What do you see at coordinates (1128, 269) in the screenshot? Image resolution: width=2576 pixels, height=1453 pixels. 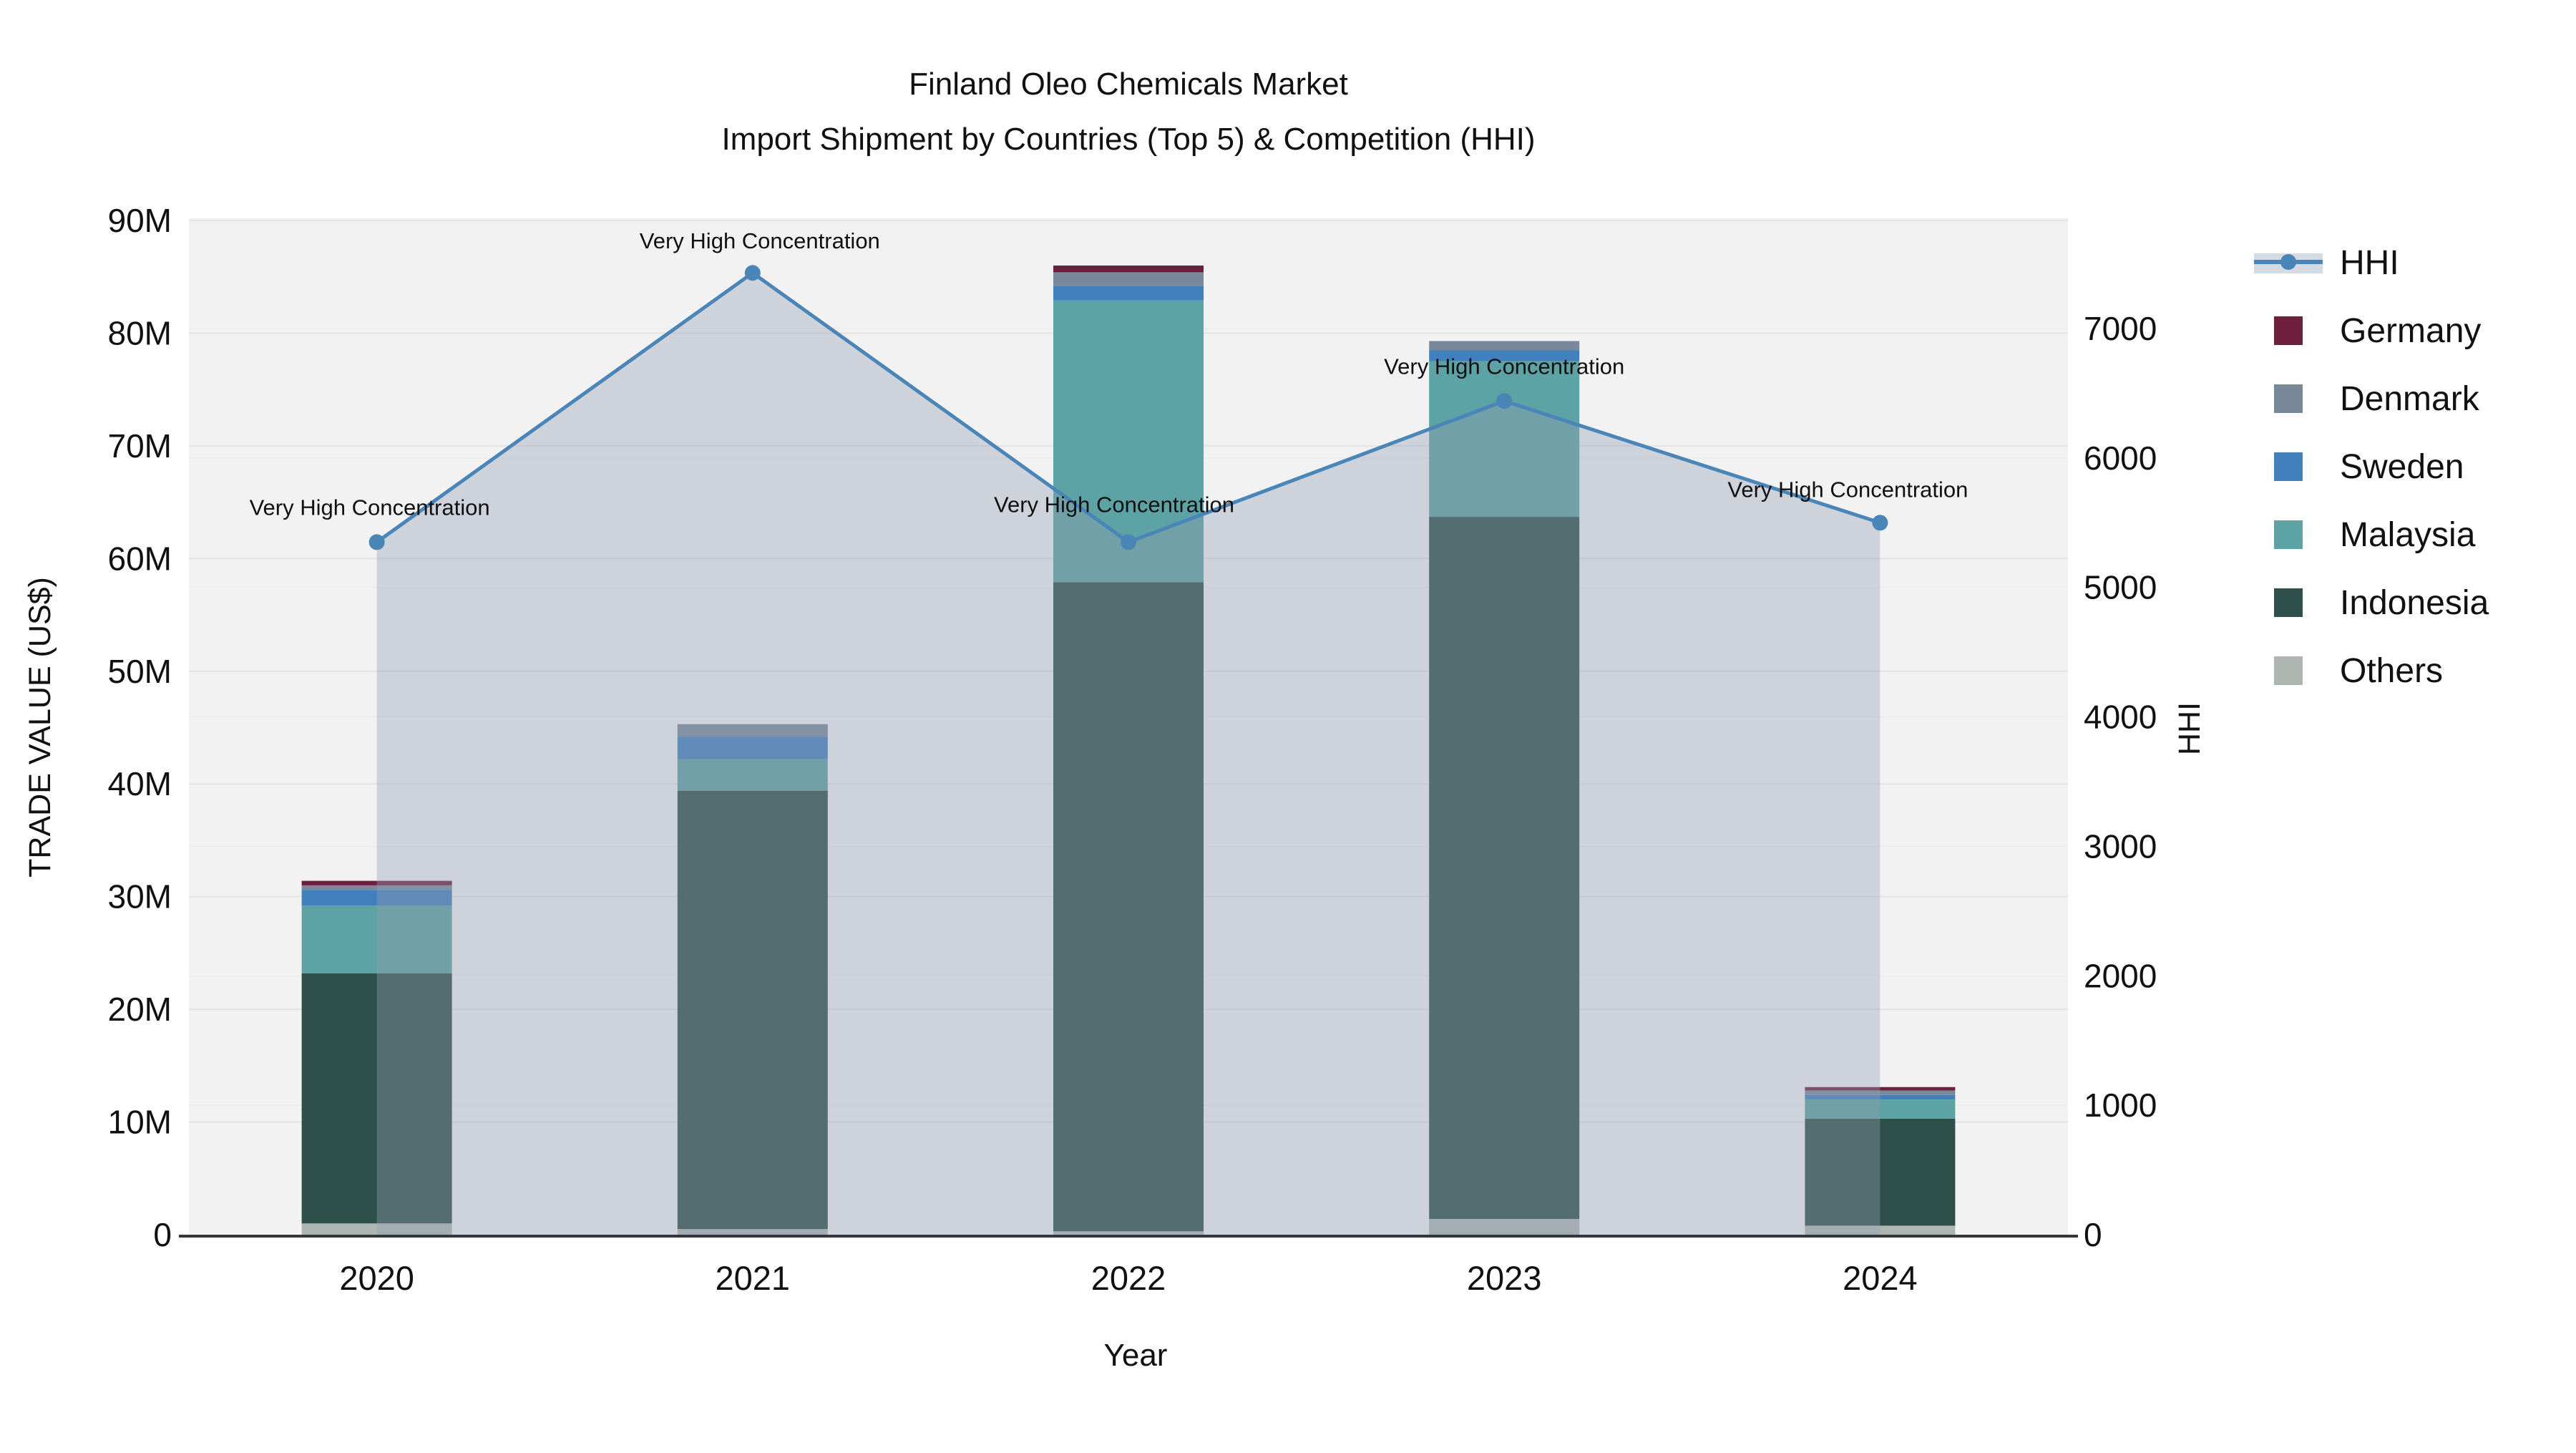 I see `bar-segment-germany-2022` at bounding box center [1128, 269].